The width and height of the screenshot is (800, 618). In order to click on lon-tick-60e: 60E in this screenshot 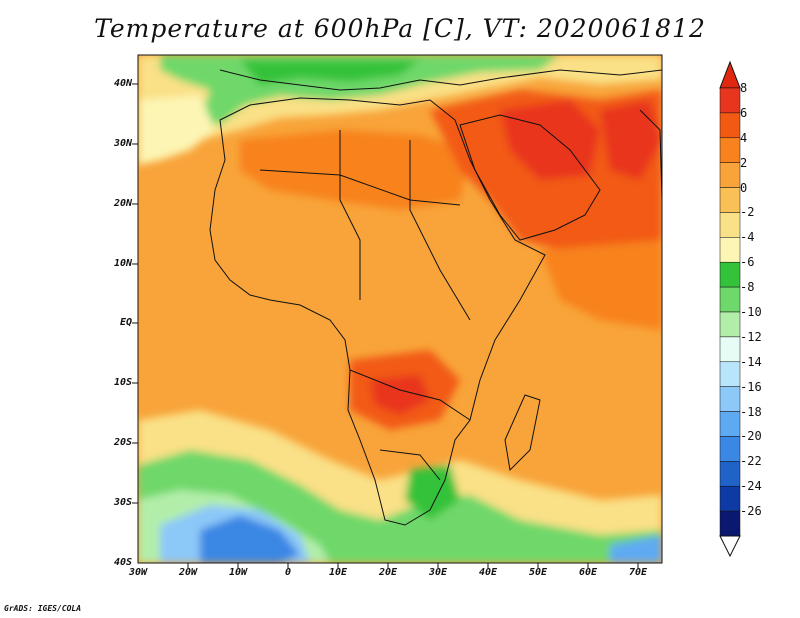, I will do `click(588, 572)`.